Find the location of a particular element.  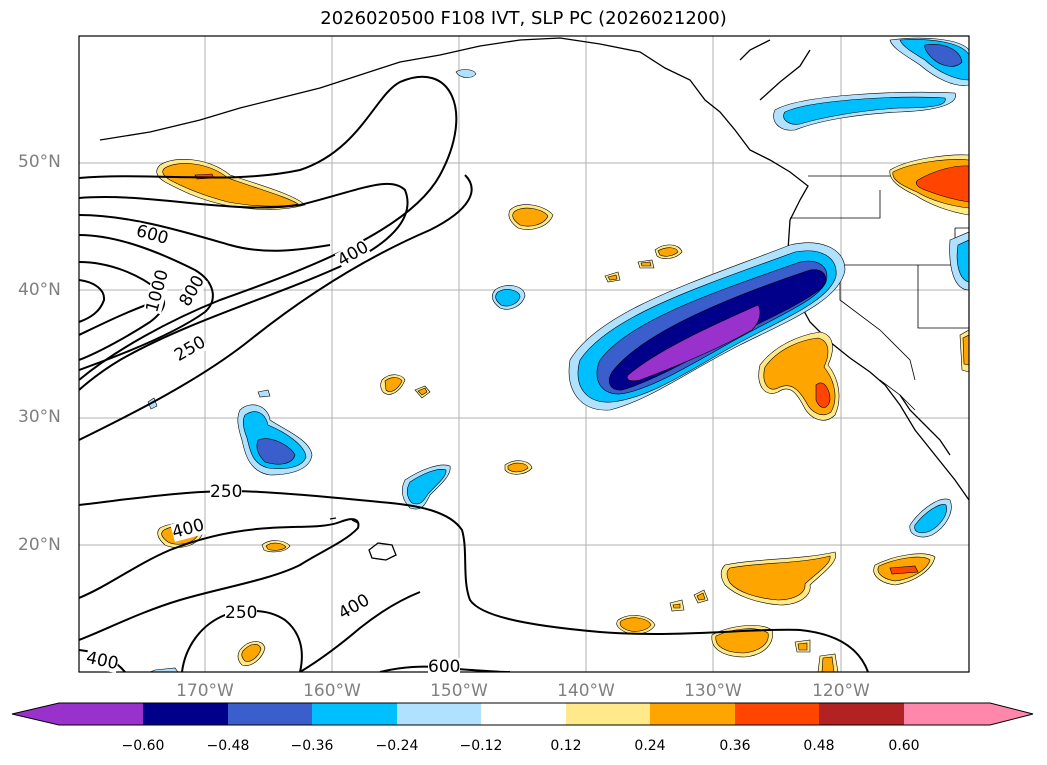

colorbar-tick: −0.48 is located at coordinates (228, 746).